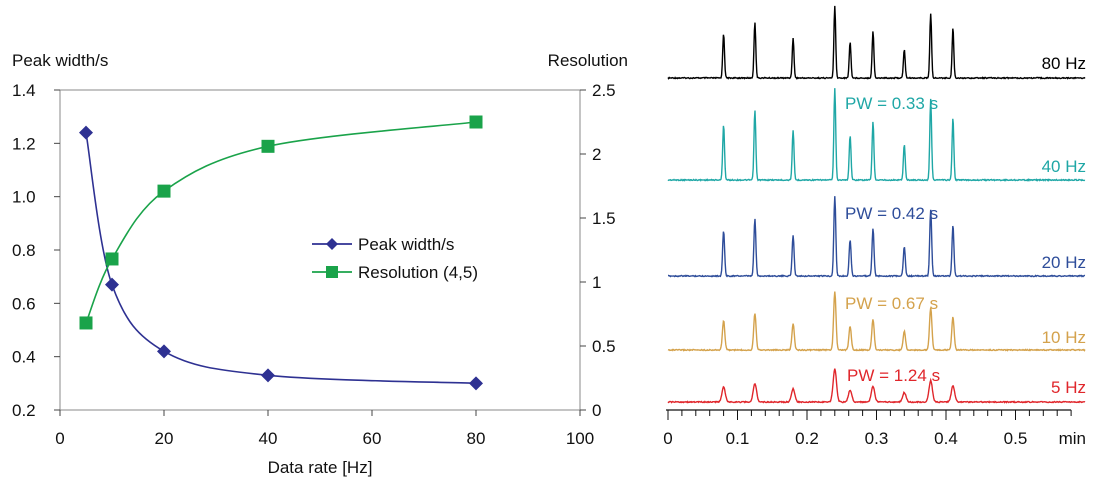 Image resolution: width=1107 pixels, height=481 pixels. Describe the element at coordinates (580, 438) in the screenshot. I see `x-tick-label: 100` at that location.